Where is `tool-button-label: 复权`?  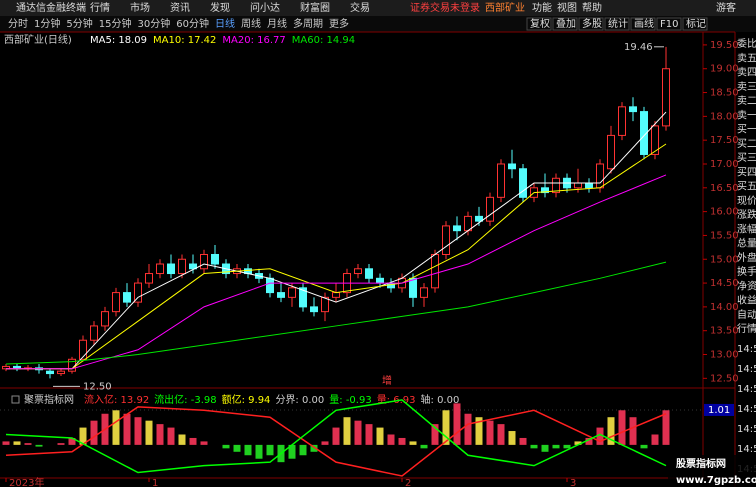
tool-button-label: 复权 is located at coordinates (540, 23).